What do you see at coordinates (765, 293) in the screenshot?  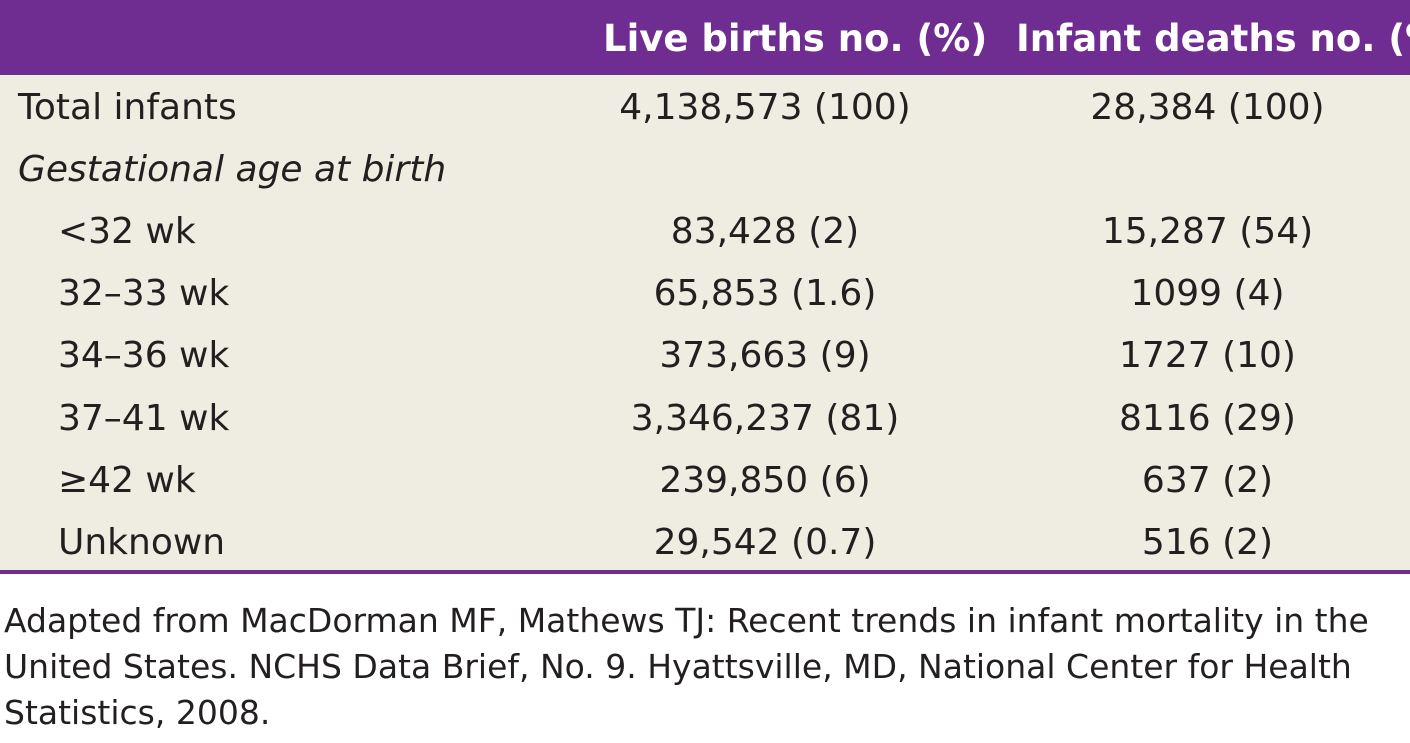 I see `live-births-cell: 65,853 (1.6)` at bounding box center [765, 293].